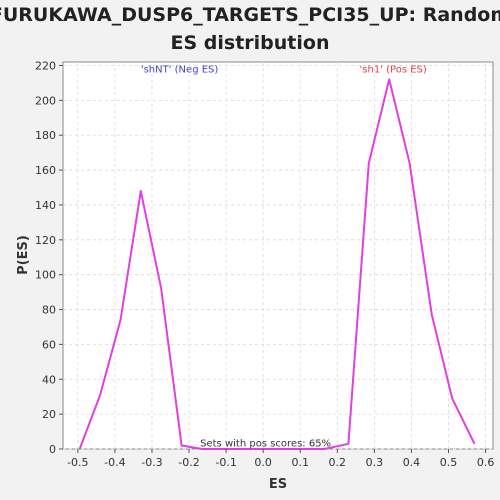 The image size is (500, 500). What do you see at coordinates (45, 205) in the screenshot?
I see `y-tick-label: 140` at bounding box center [45, 205].